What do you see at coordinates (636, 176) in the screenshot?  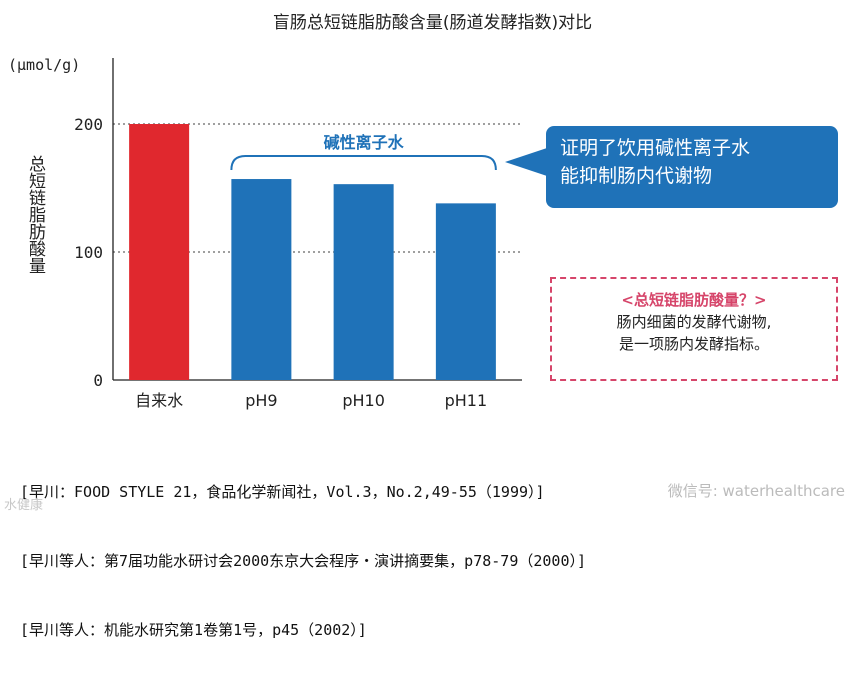 I see `callout-line-2: 能抑制肠内代谢物` at bounding box center [636, 176].